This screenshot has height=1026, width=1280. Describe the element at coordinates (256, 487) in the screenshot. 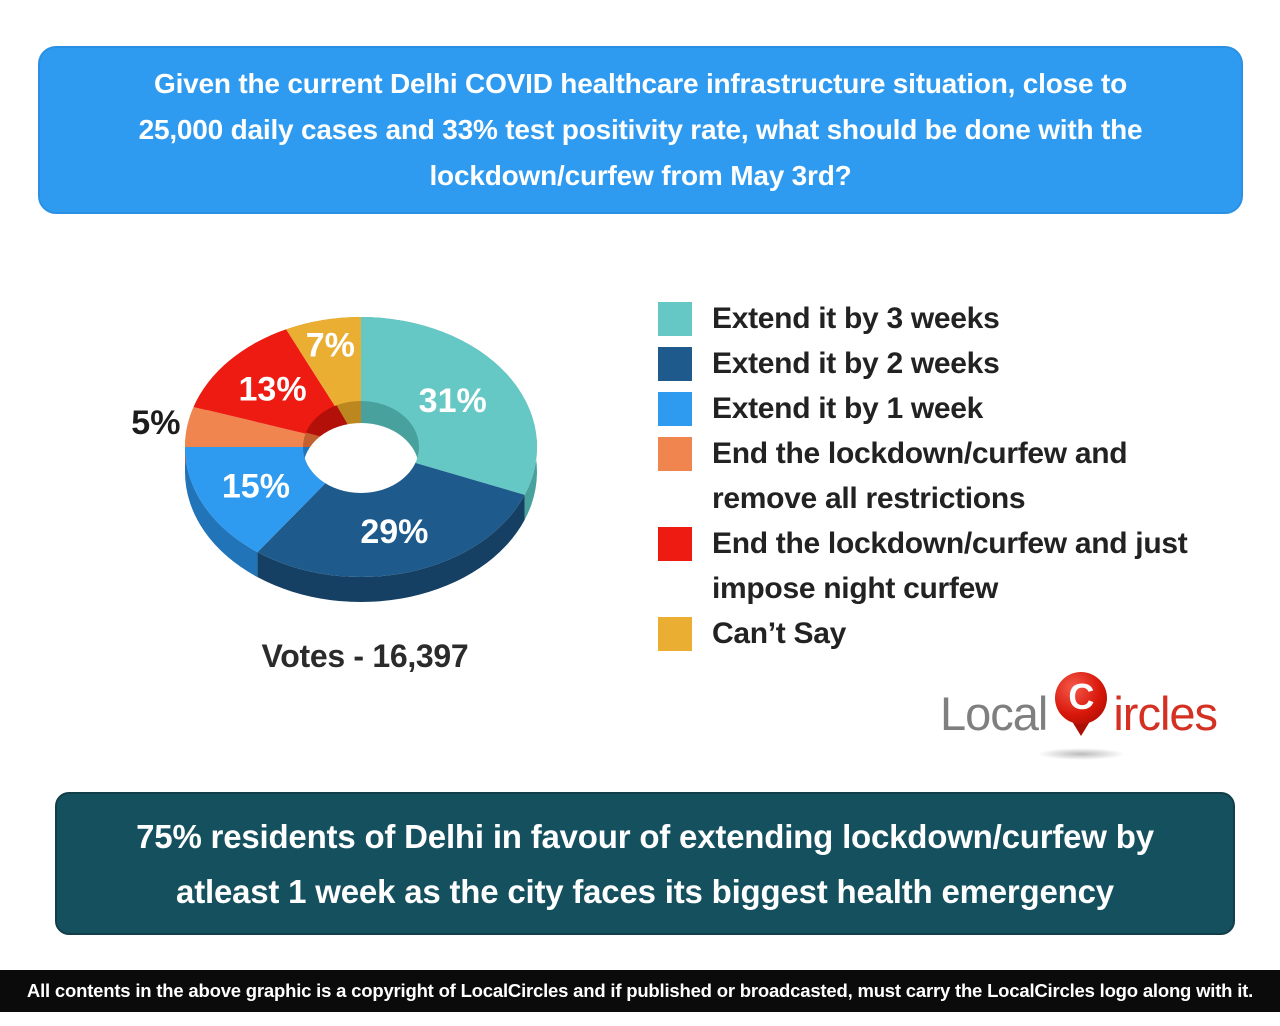

I see `pie-percent-label: 15%` at that location.